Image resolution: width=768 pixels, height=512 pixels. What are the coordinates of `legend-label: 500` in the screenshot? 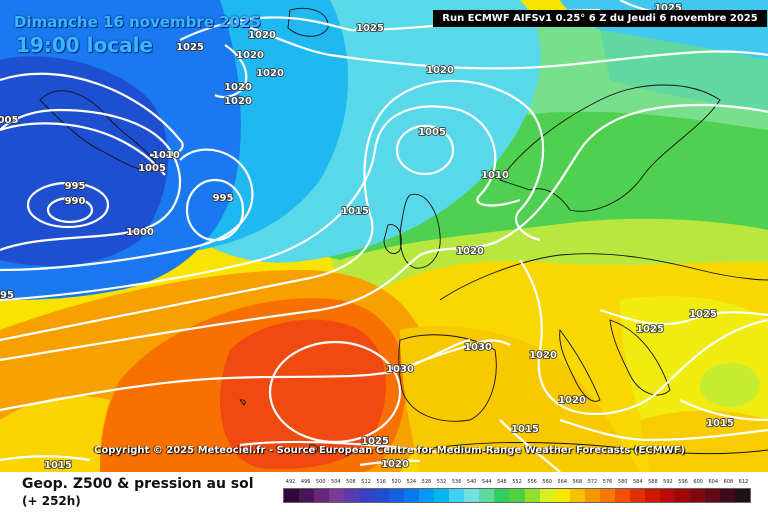 It's located at (320, 482).